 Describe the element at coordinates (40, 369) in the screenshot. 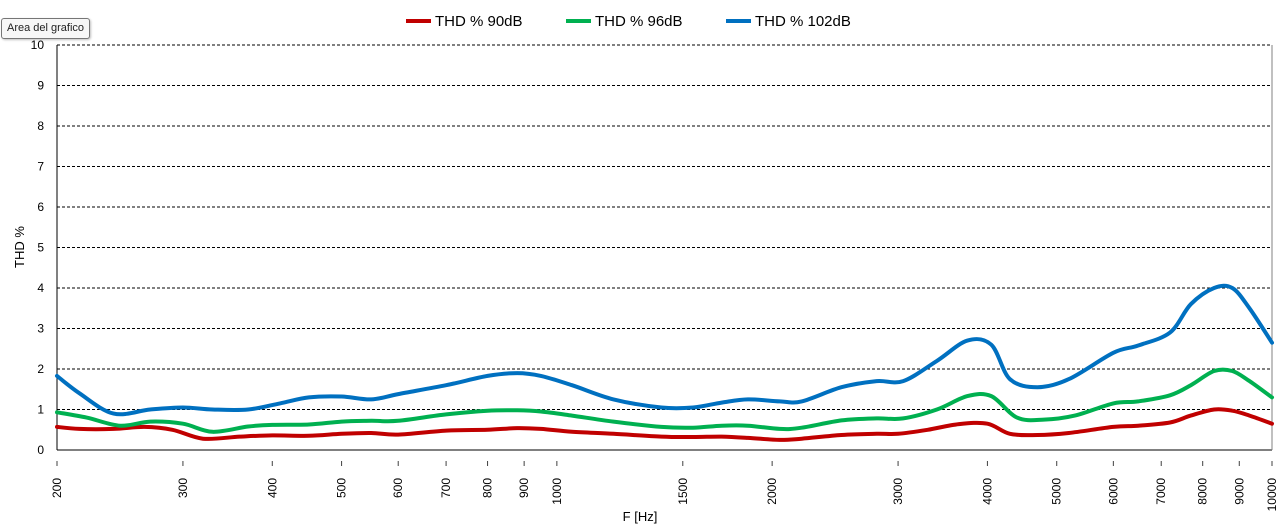

I see `y-tick-label: 2` at that location.